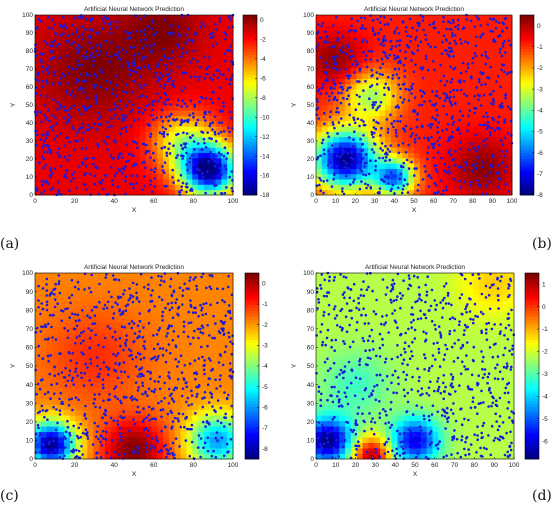 This screenshot has height=508, width=559. I want to click on colorbar-step, so click(527, 194).